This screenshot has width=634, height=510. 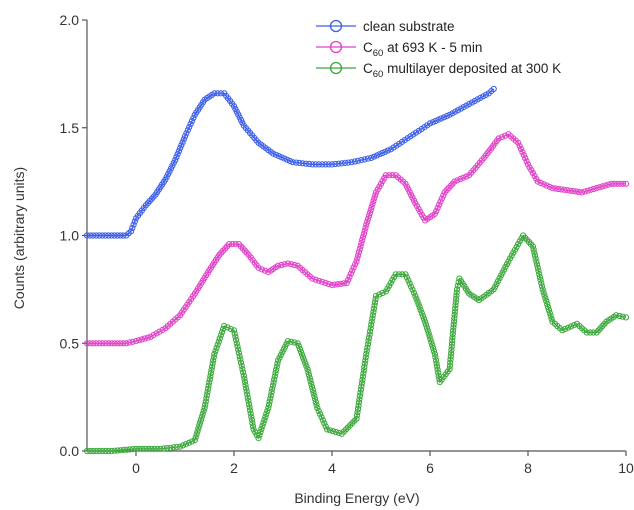 I want to click on y-tick-label: 0.5, so click(x=70, y=343).